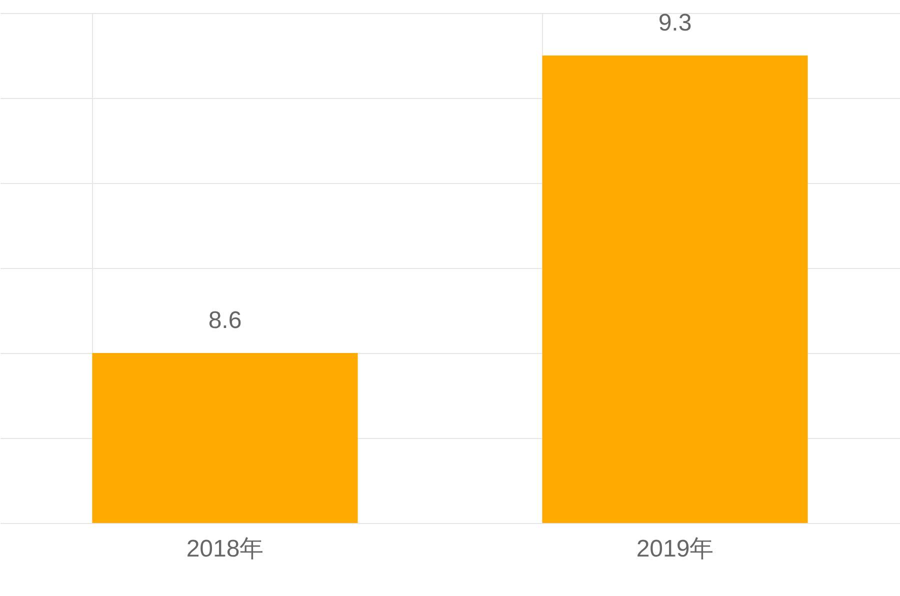 The image size is (900, 596). What do you see at coordinates (675, 549) in the screenshot?
I see `x-tick-label: 2019年` at bounding box center [675, 549].